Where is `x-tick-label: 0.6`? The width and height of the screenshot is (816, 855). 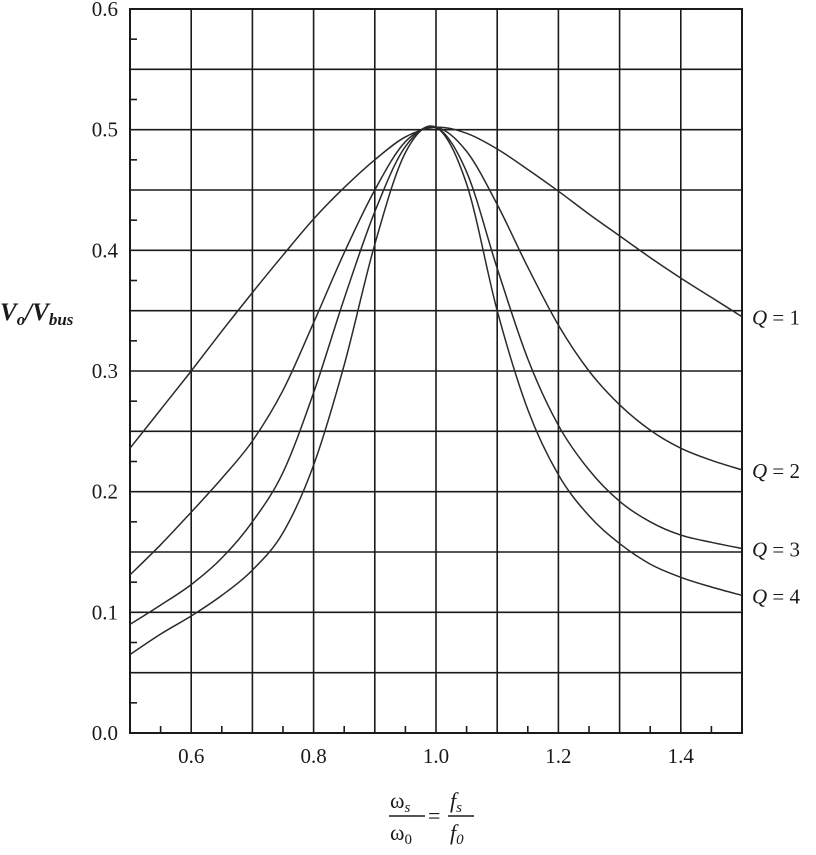 x-tick-label: 0.6 is located at coordinates (191, 756).